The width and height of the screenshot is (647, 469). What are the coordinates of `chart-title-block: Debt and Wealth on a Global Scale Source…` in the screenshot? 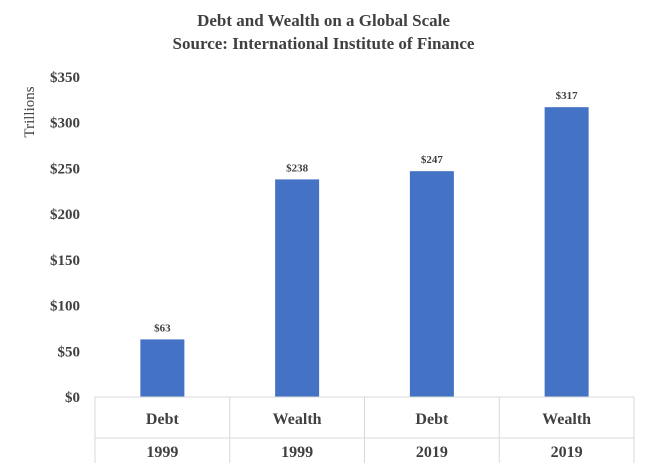 It's located at (323, 32).